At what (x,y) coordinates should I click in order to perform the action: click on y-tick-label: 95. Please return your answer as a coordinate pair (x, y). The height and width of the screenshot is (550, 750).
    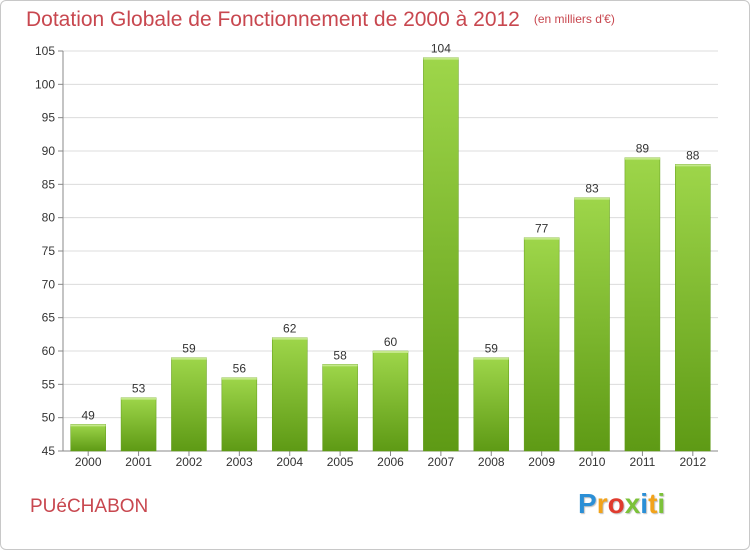
    Looking at the image, I should click on (49, 118).